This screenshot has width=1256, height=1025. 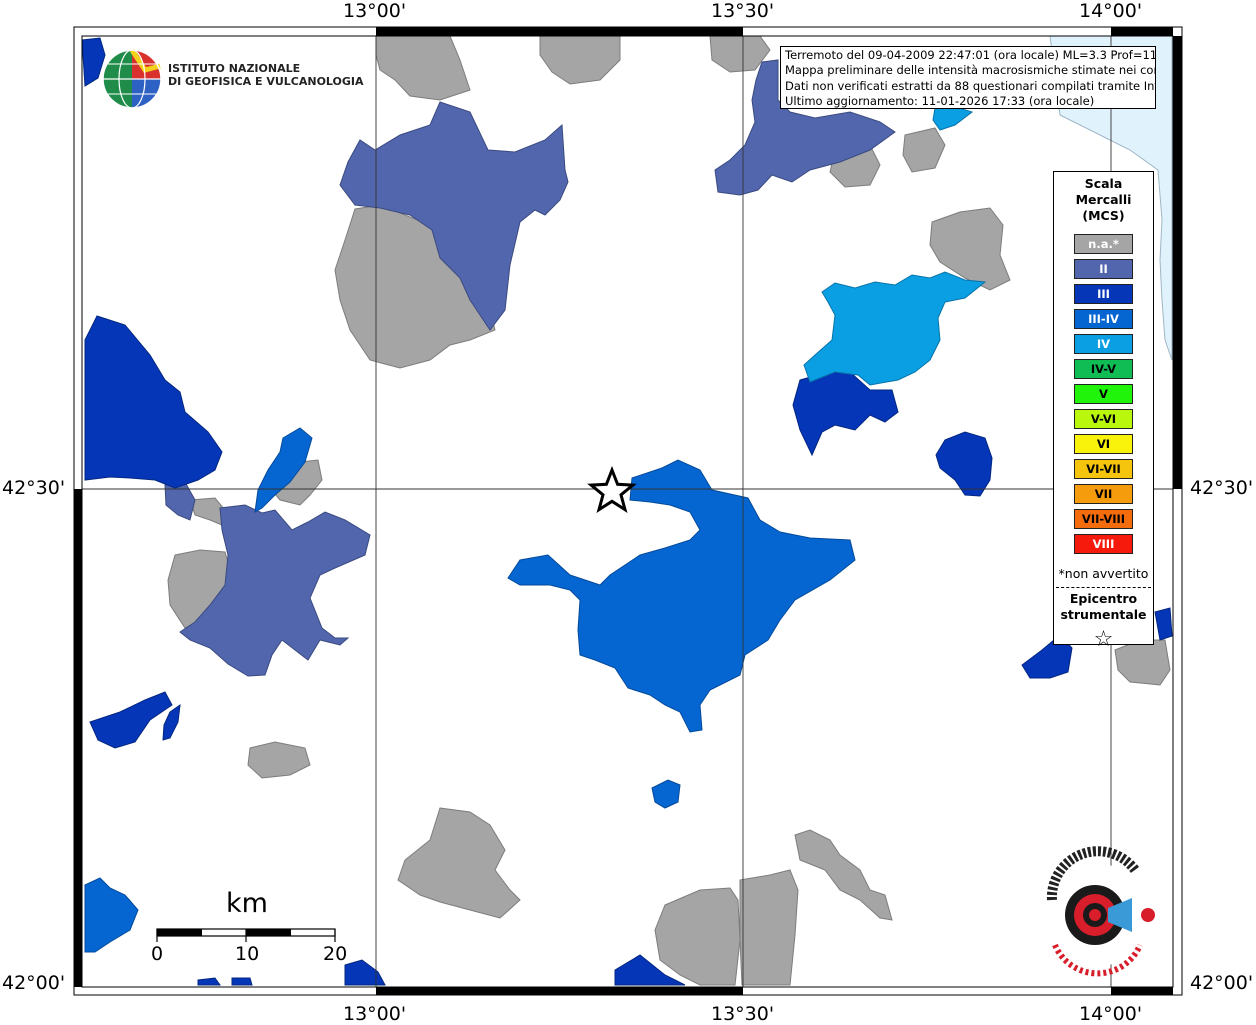 What do you see at coordinates (247, 903) in the screenshot?
I see `scale-unit-label: km` at bounding box center [247, 903].